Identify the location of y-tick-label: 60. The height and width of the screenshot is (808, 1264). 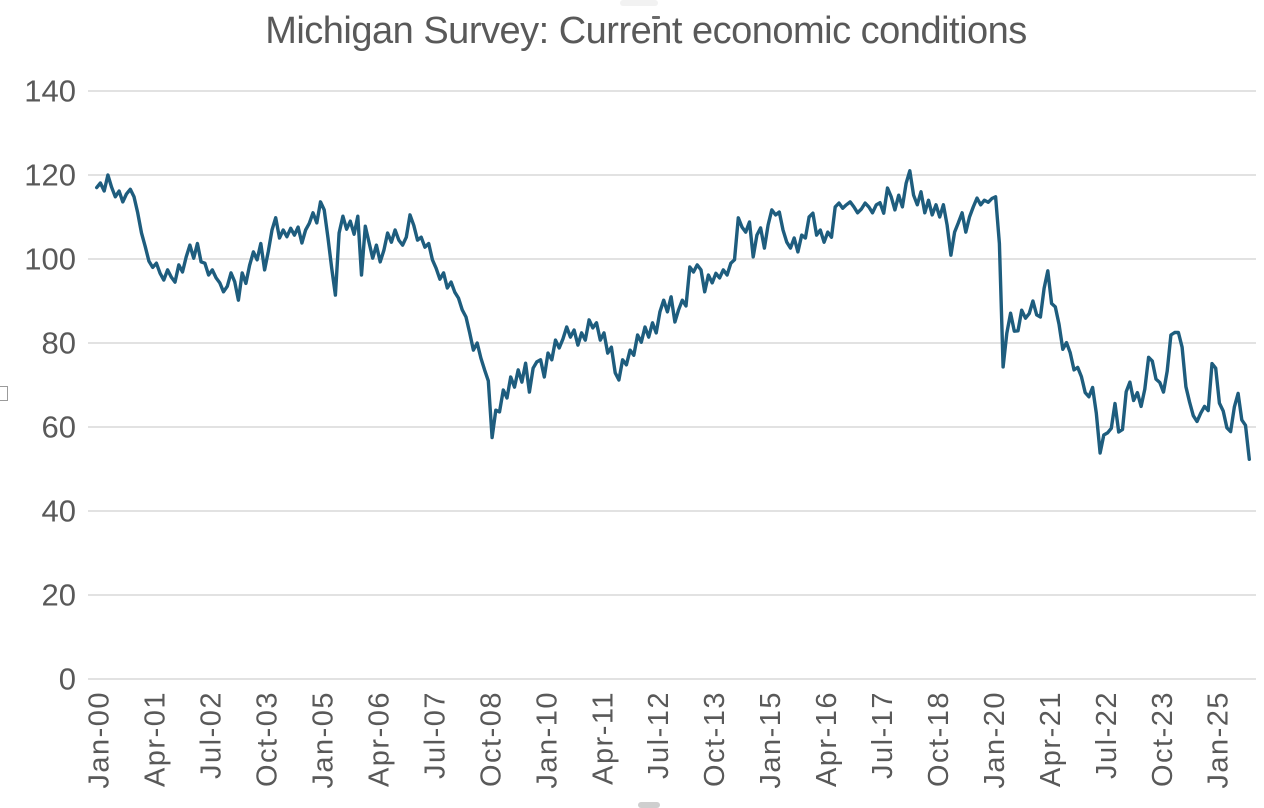
(59, 427).